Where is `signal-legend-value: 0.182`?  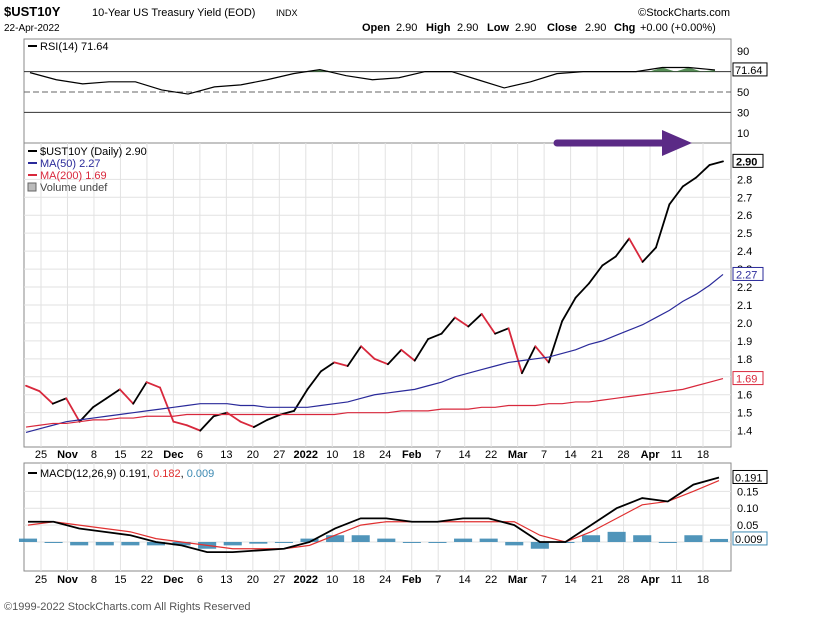
signal-legend-value: 0.182 is located at coordinates (167, 474).